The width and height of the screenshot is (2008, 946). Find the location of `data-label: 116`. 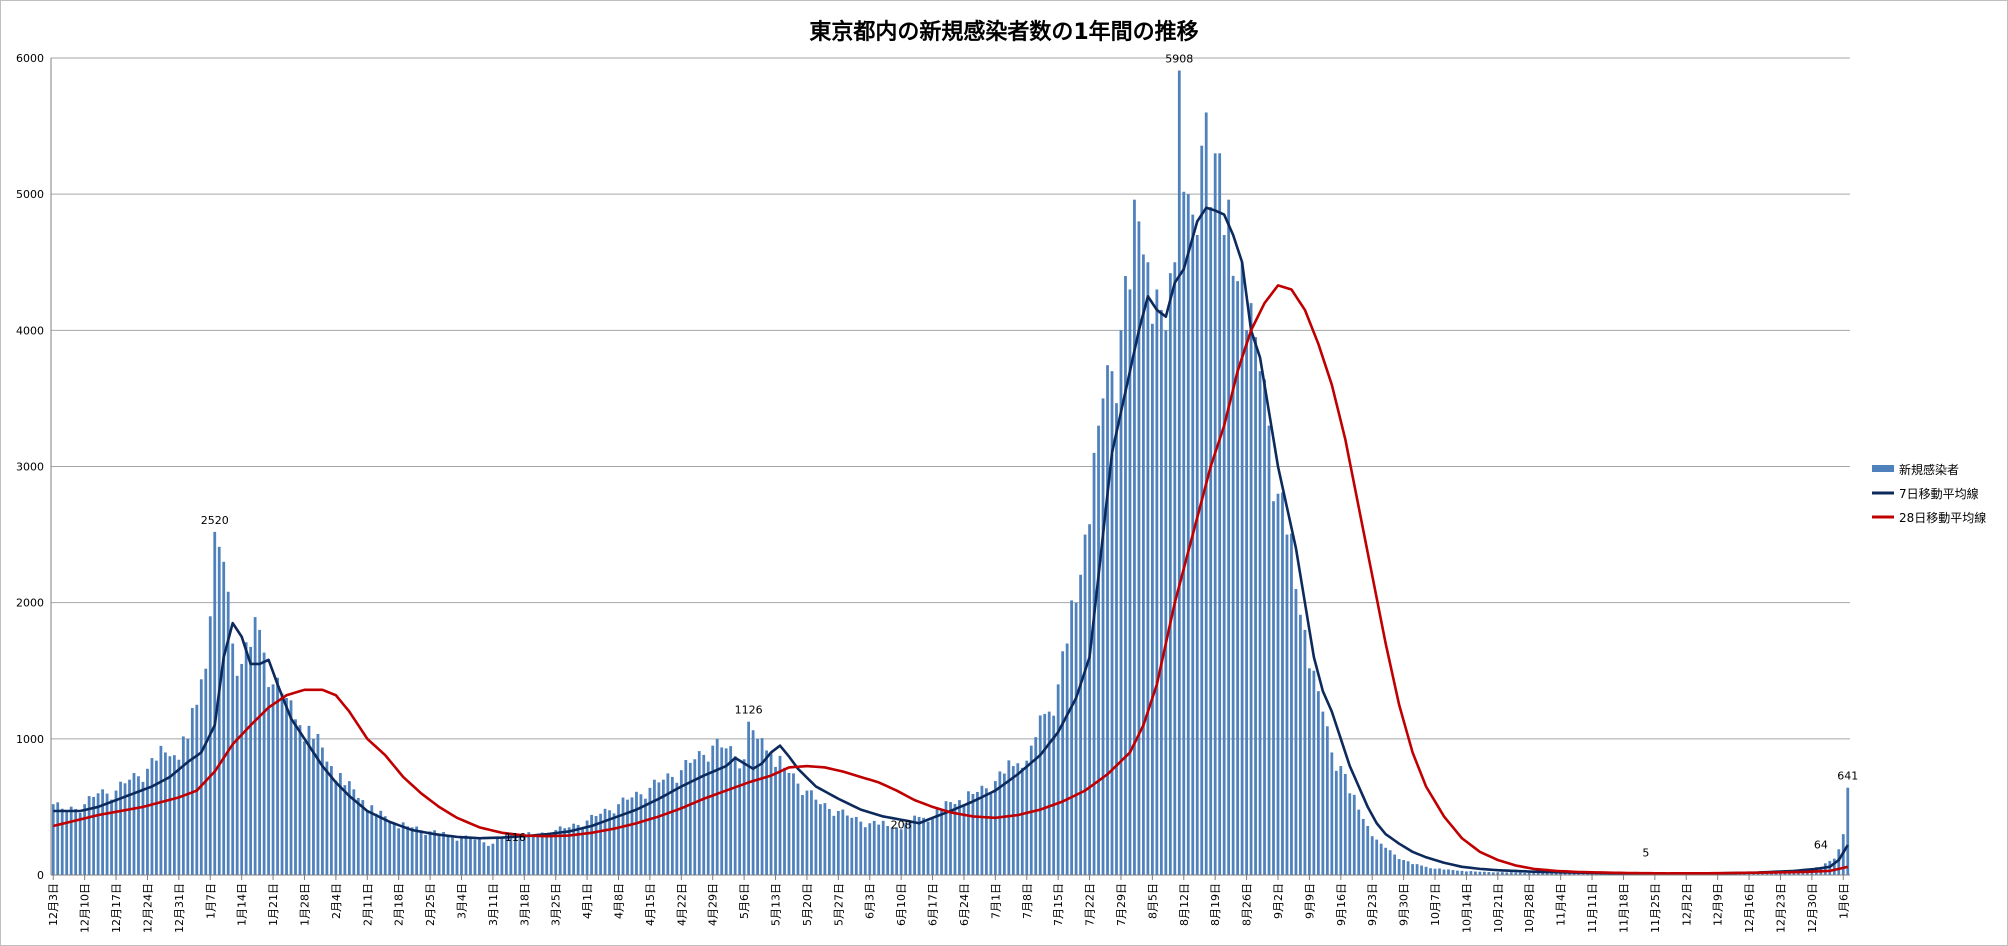

data-label: 116 is located at coordinates (515, 837).